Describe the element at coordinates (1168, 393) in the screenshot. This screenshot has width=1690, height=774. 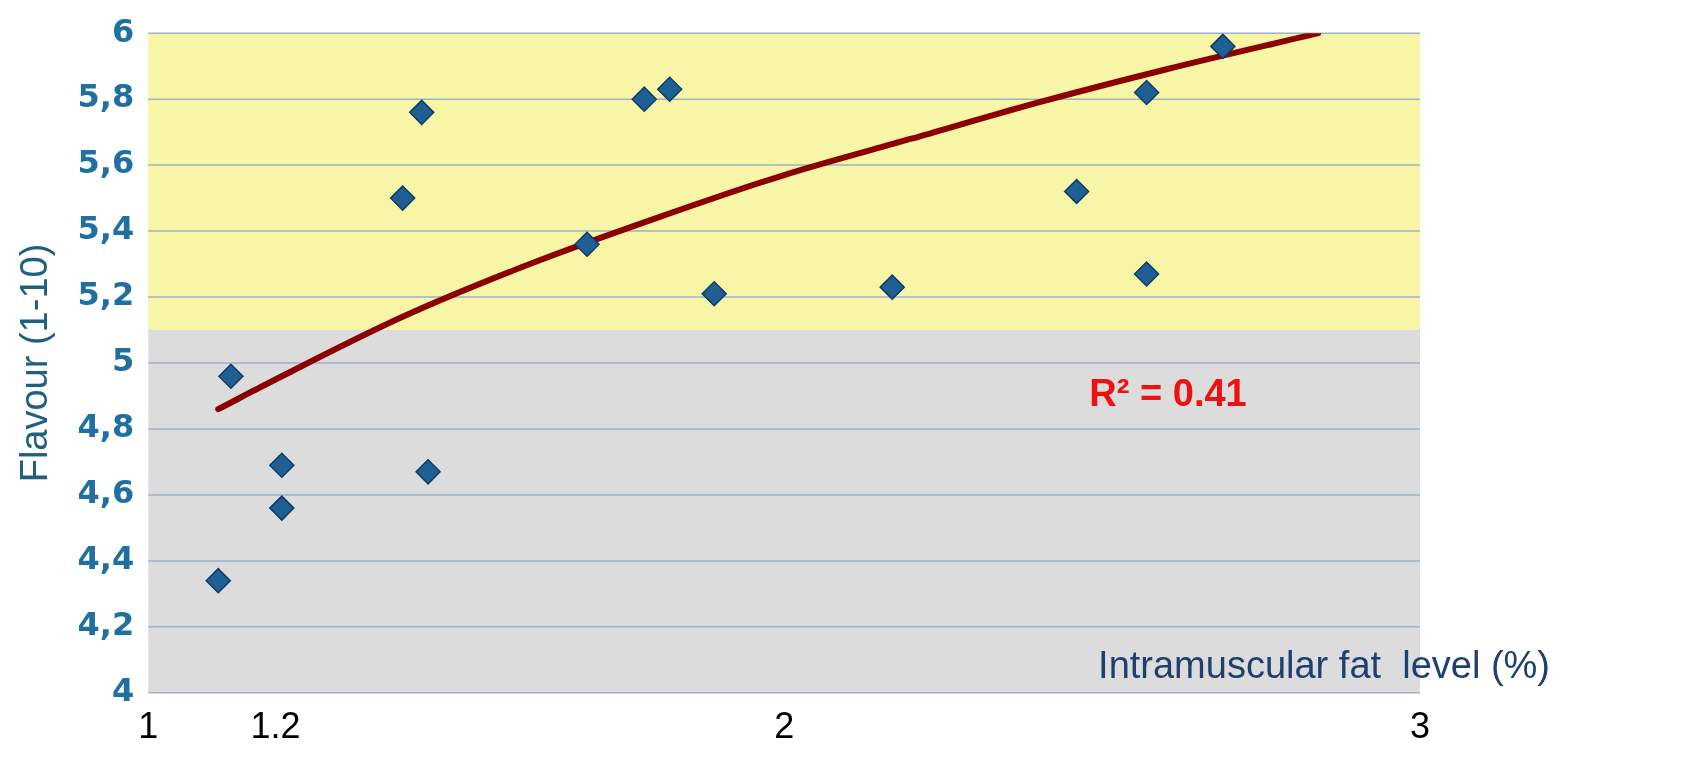
I see `annotation: R² = 0.41` at that location.